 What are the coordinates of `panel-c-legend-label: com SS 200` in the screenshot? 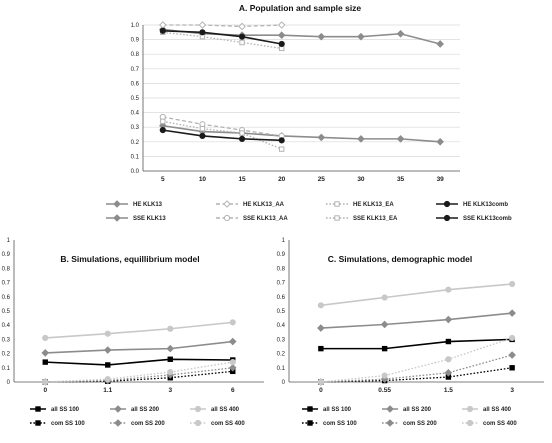 It's located at (420, 424).